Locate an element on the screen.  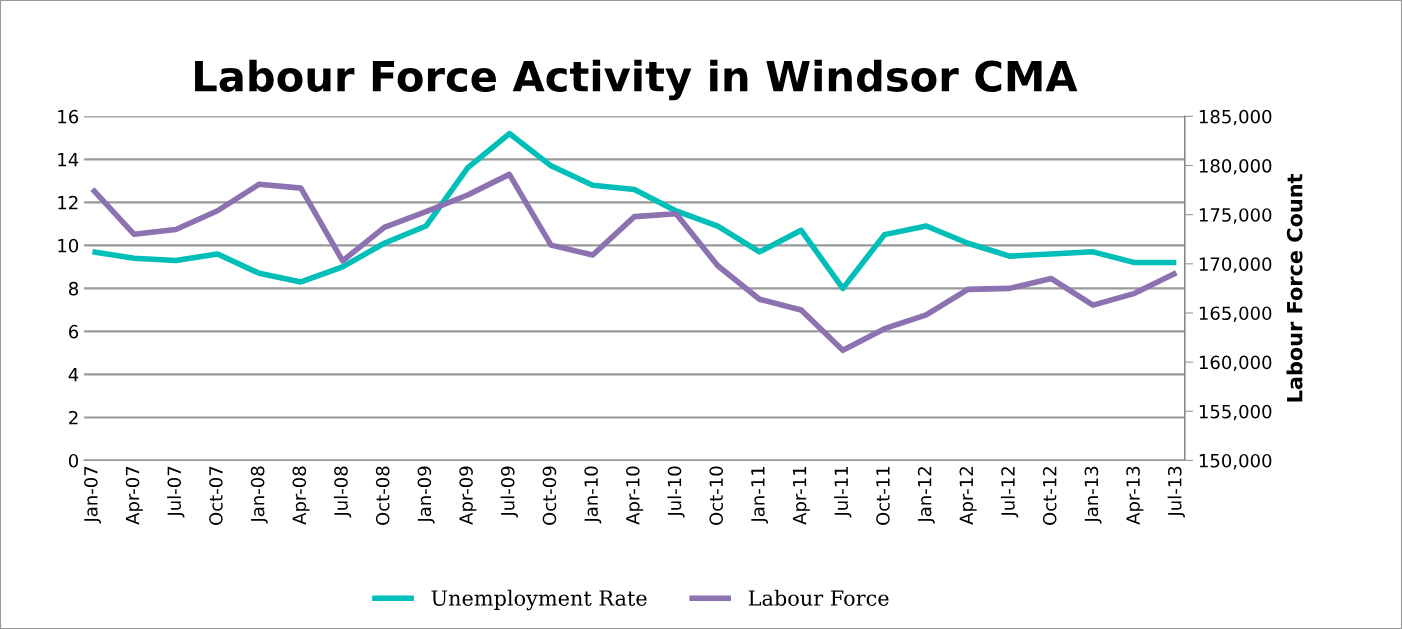
y2-tick-label: 165,000 is located at coordinates (1235, 314).